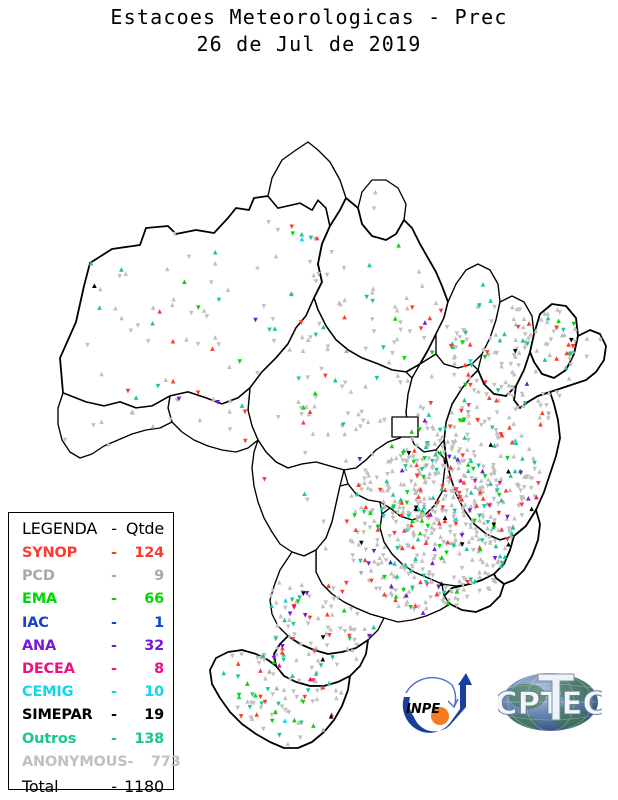  I want to click on legend-label: SIMEPAR, so click(57, 715).